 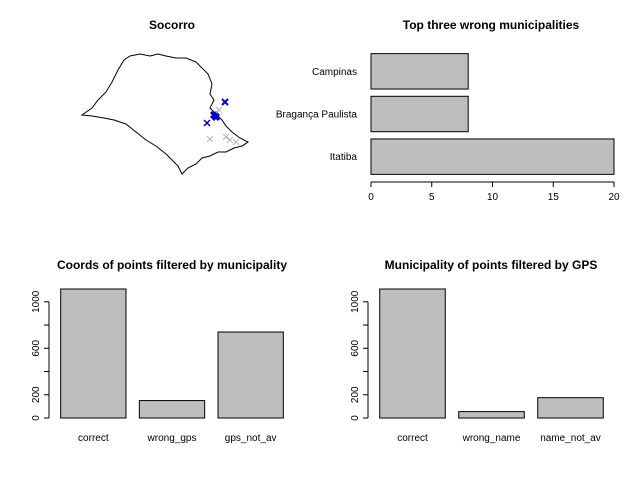 I want to click on x-tick-label: 5, so click(x=432, y=197).